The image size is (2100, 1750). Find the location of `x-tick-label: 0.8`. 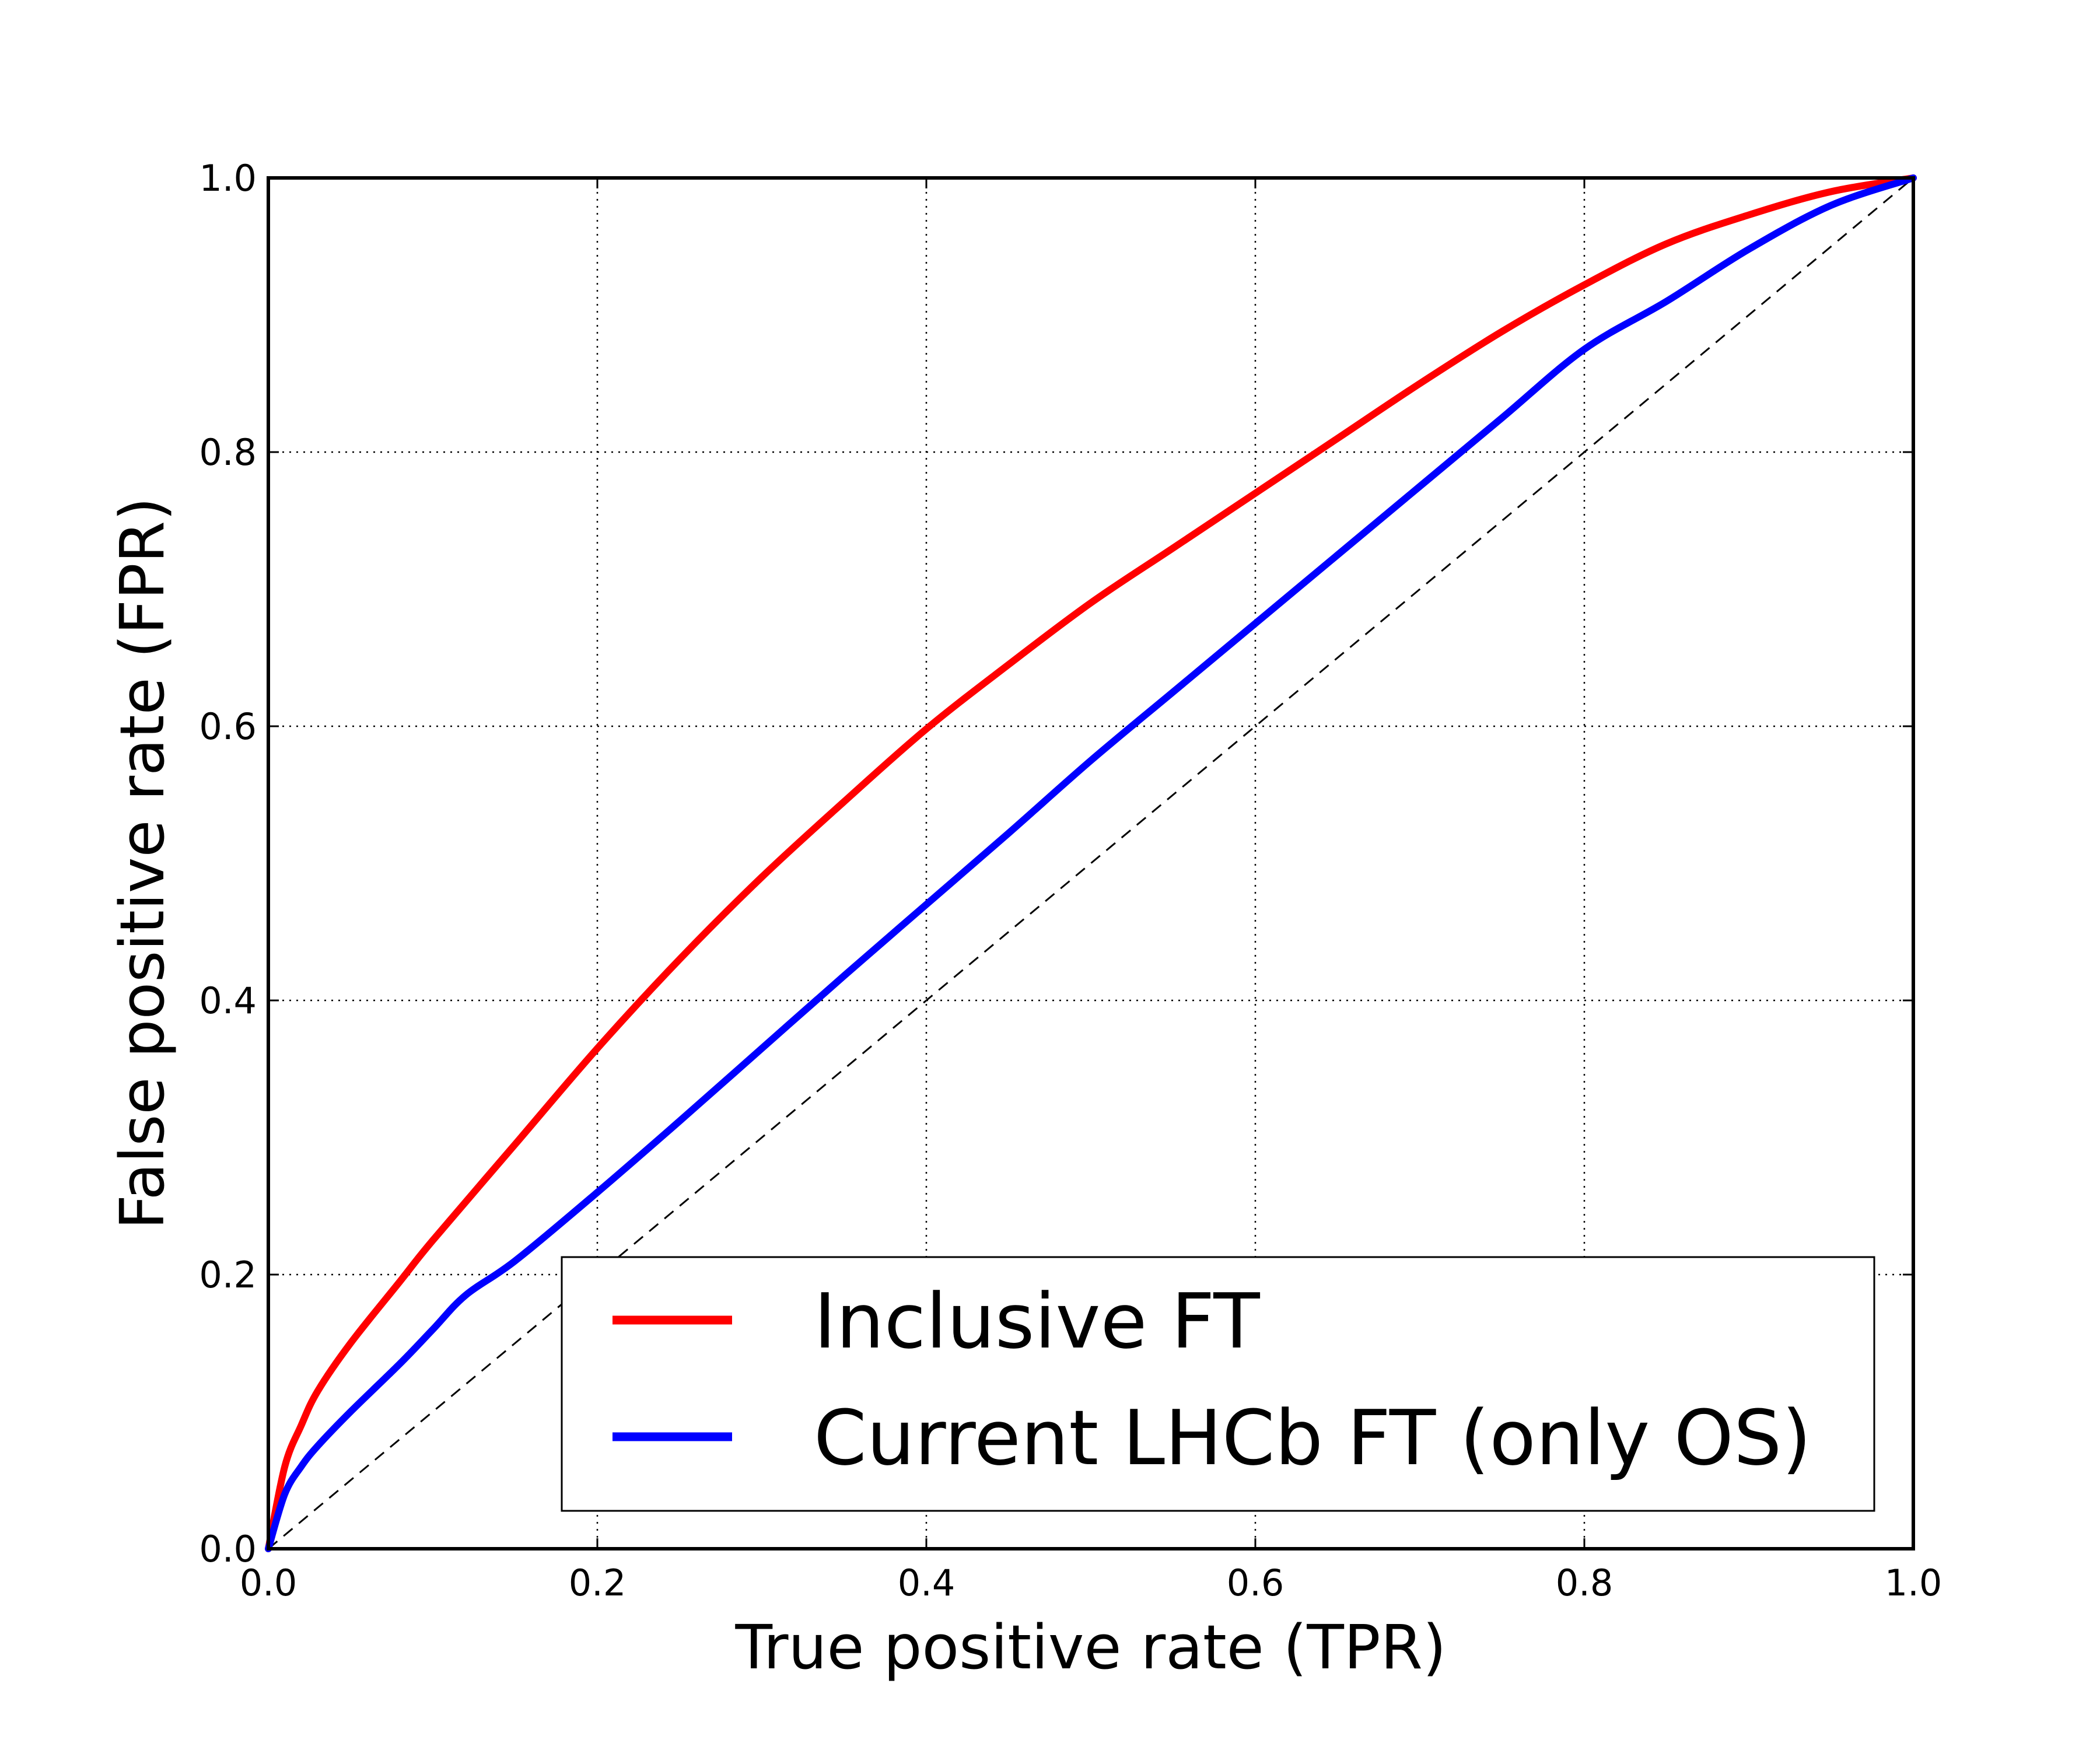

x-tick-label: 0.8 is located at coordinates (1585, 1583).